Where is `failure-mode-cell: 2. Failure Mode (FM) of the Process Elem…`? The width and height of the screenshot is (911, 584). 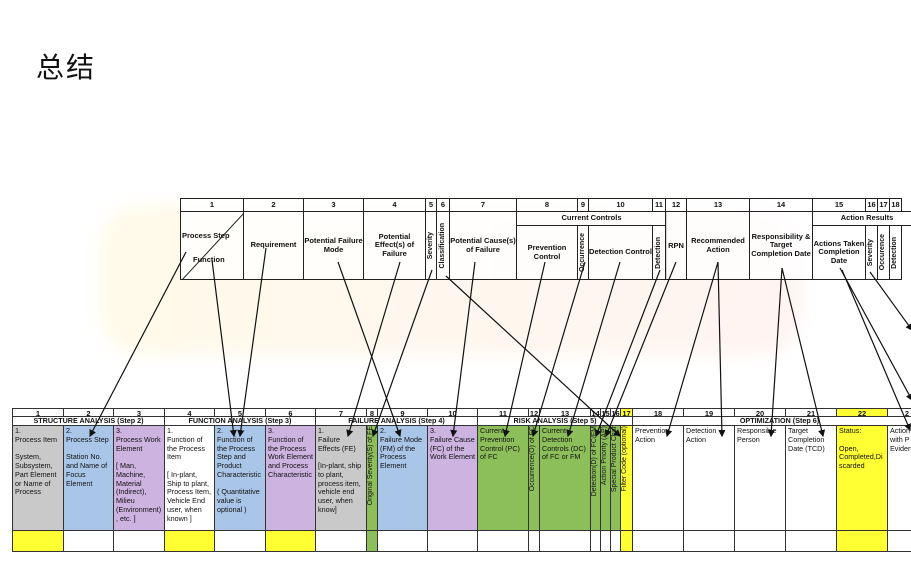
failure-mode-cell: 2. Failure Mode (FM) of the Process Elem… is located at coordinates (402, 478).